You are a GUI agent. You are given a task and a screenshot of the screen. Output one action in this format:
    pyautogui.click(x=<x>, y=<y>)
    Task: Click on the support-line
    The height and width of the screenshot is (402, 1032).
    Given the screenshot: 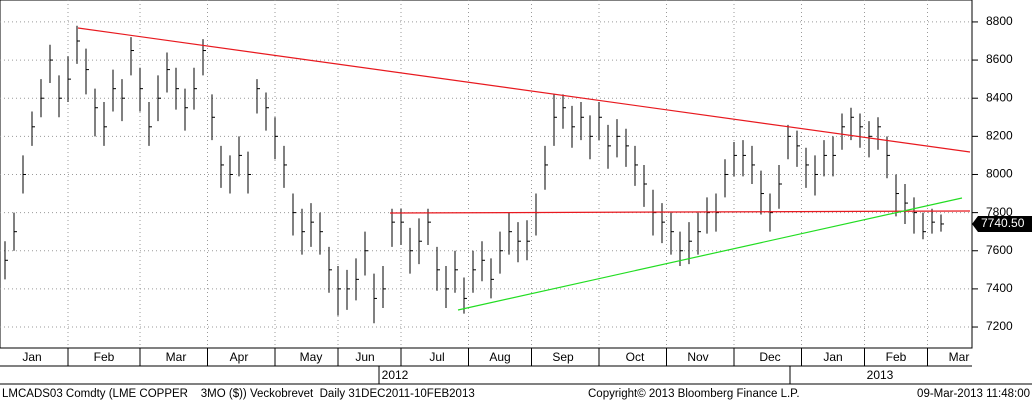 What is the action you would take?
    pyautogui.click(x=680, y=212)
    